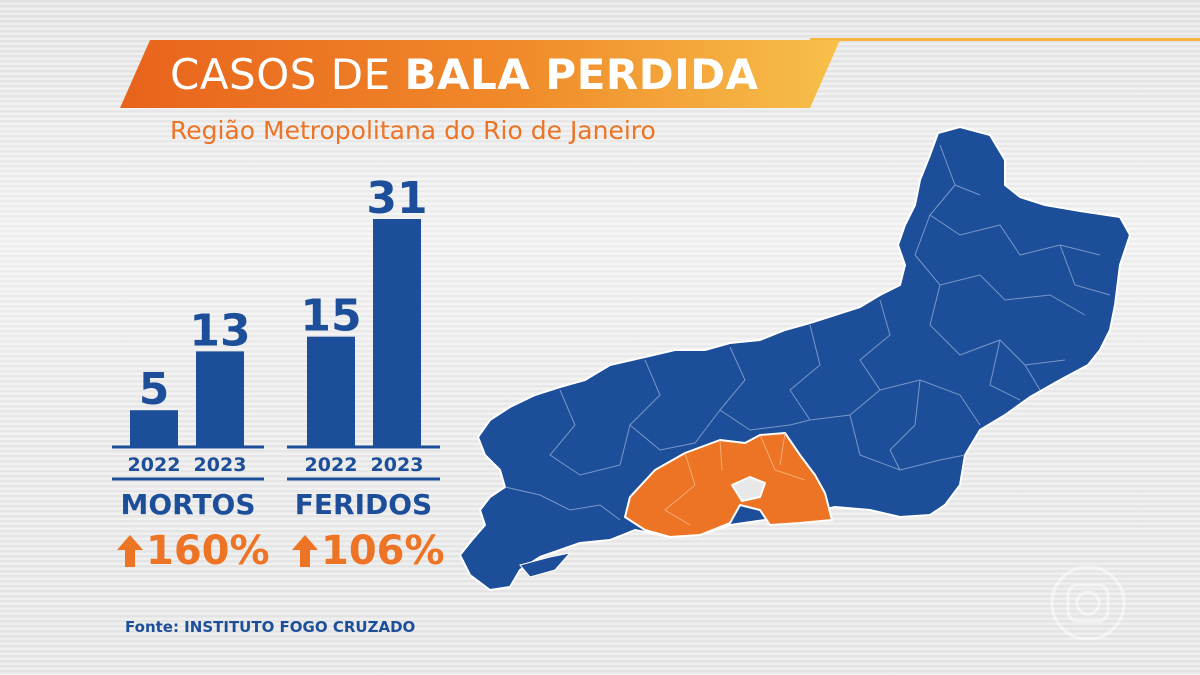  What do you see at coordinates (581, 74) in the screenshot?
I see `title-bold: BALA PERDIDA` at bounding box center [581, 74].